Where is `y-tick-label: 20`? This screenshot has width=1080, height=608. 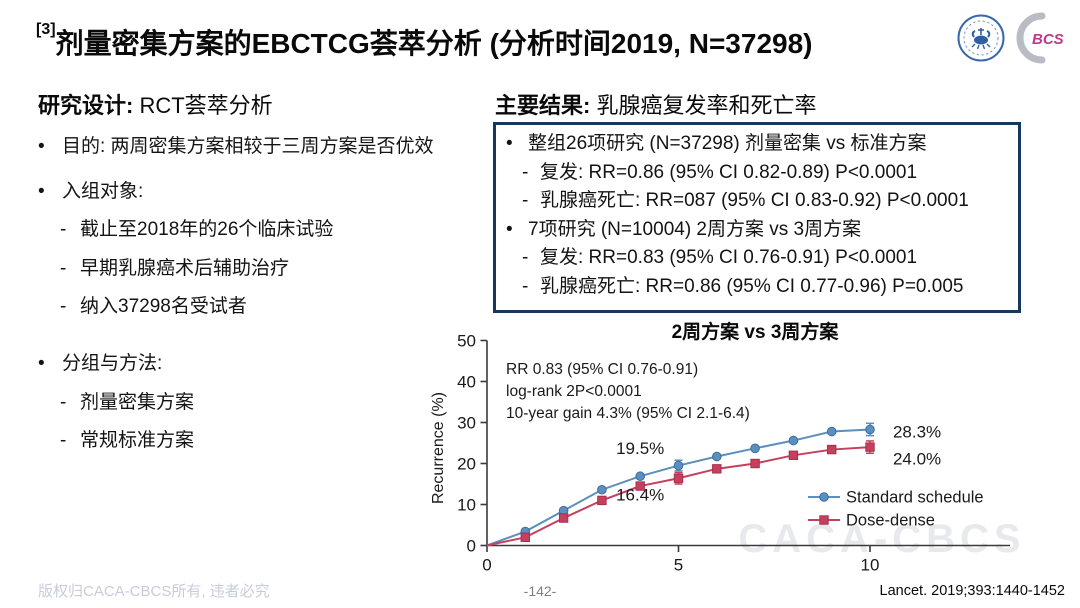 y-tick-label: 20 is located at coordinates (466, 464).